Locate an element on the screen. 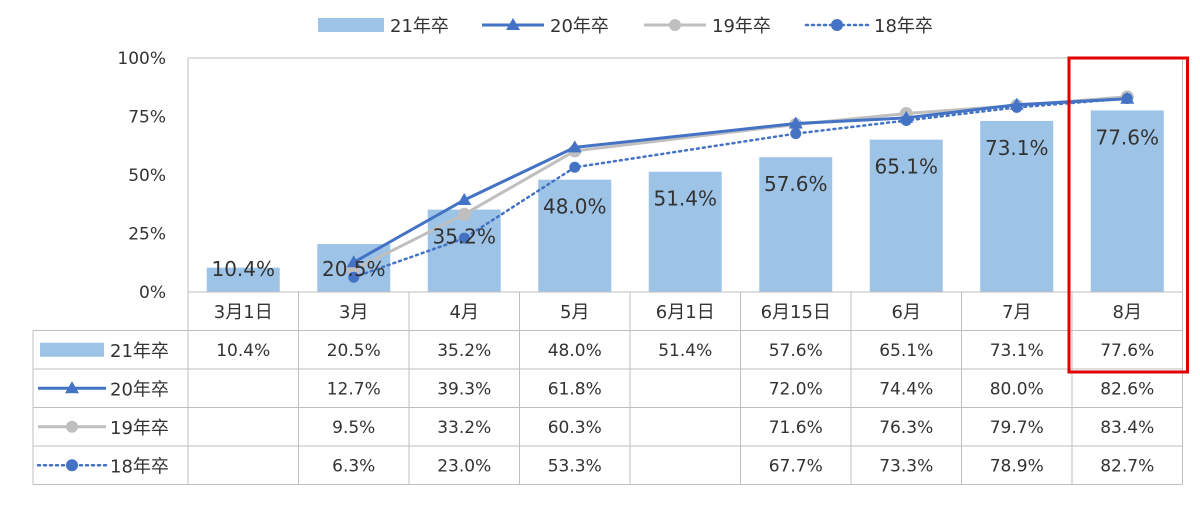 This screenshot has height=527, width=1200. table-cell: 77.6% is located at coordinates (1127, 351).